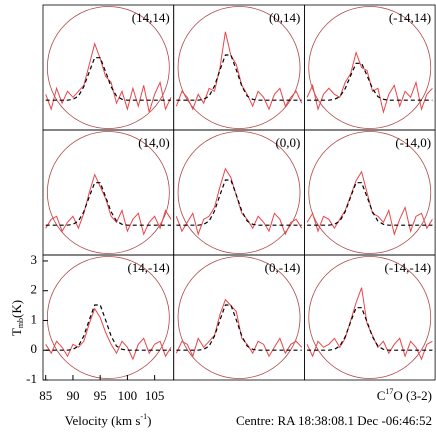 This screenshot has height=436, width=436. I want to click on panel-label: (14,-14), so click(148, 267).